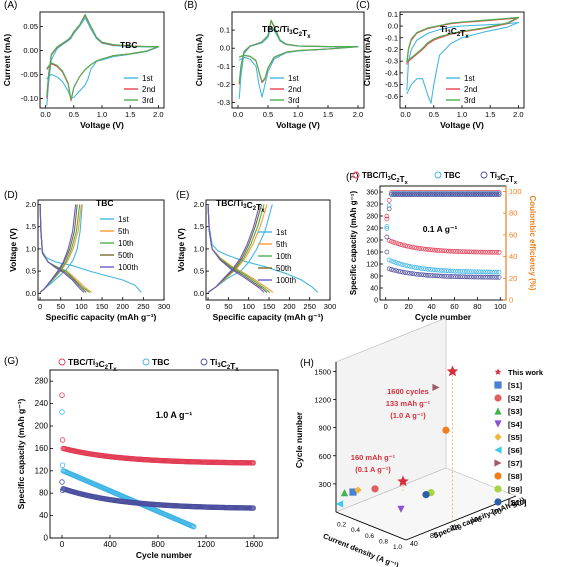 This screenshot has height=567, width=567. Describe the element at coordinates (190, 5) in the screenshot. I see `panel-label: (B)` at that location.